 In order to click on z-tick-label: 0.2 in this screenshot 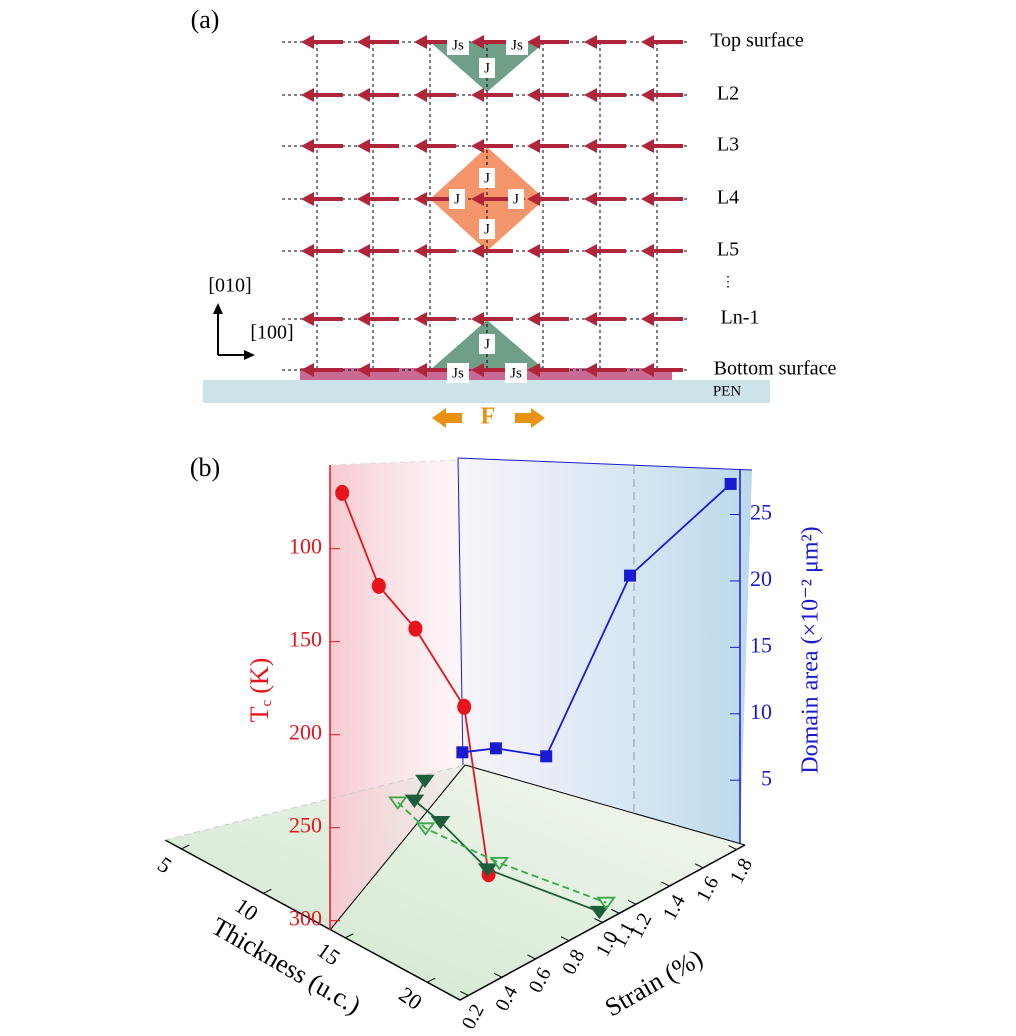, I will do `click(473, 1017)`.